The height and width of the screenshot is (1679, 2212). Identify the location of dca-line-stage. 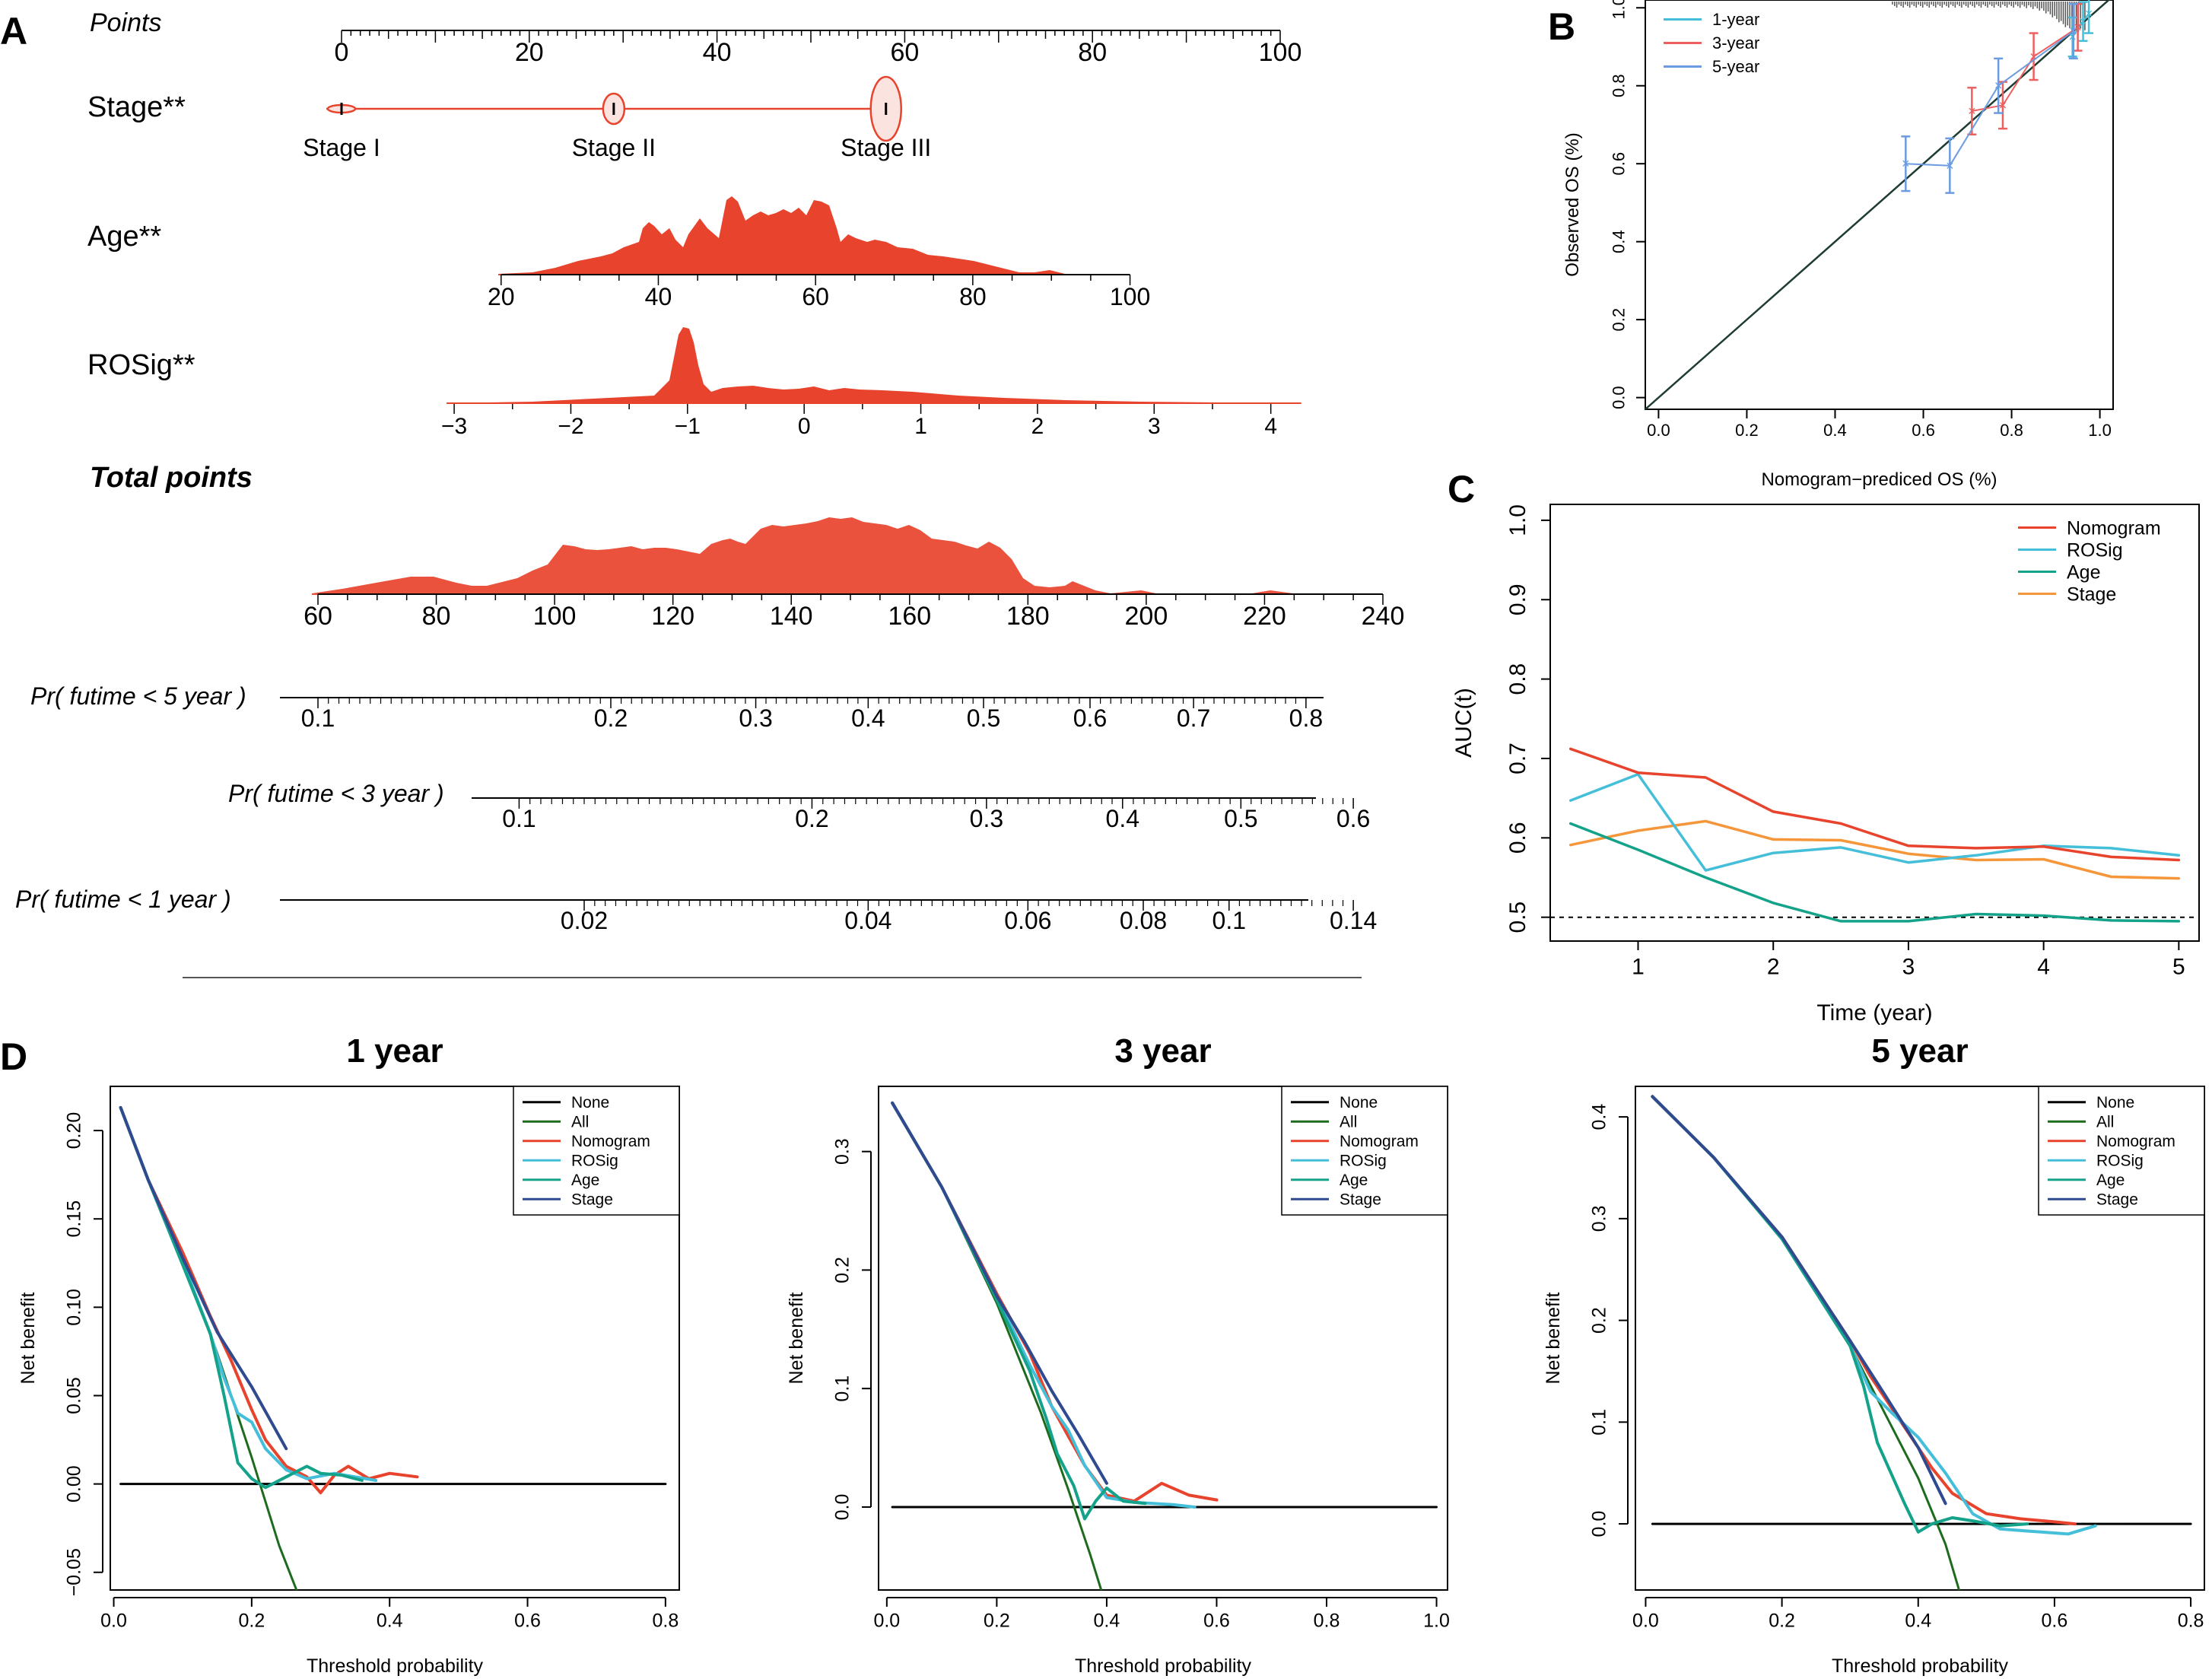
(203, 1278).